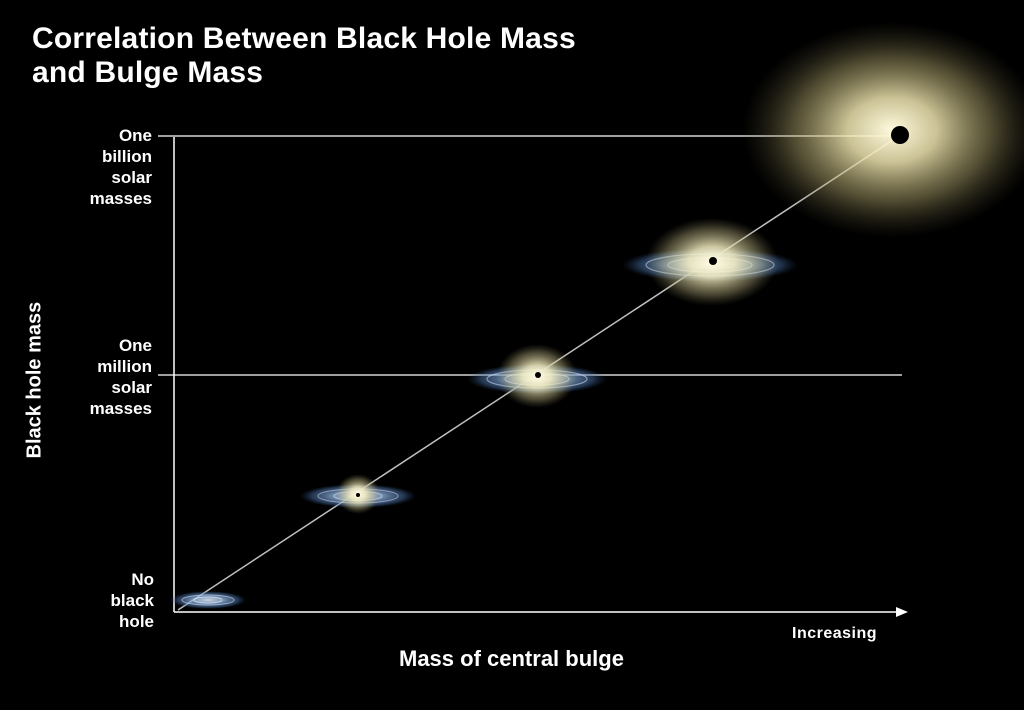 This screenshot has width=1024, height=710. Describe the element at coordinates (120, 377) in the screenshot. I see `tick-label-million: One million solar masses` at that location.